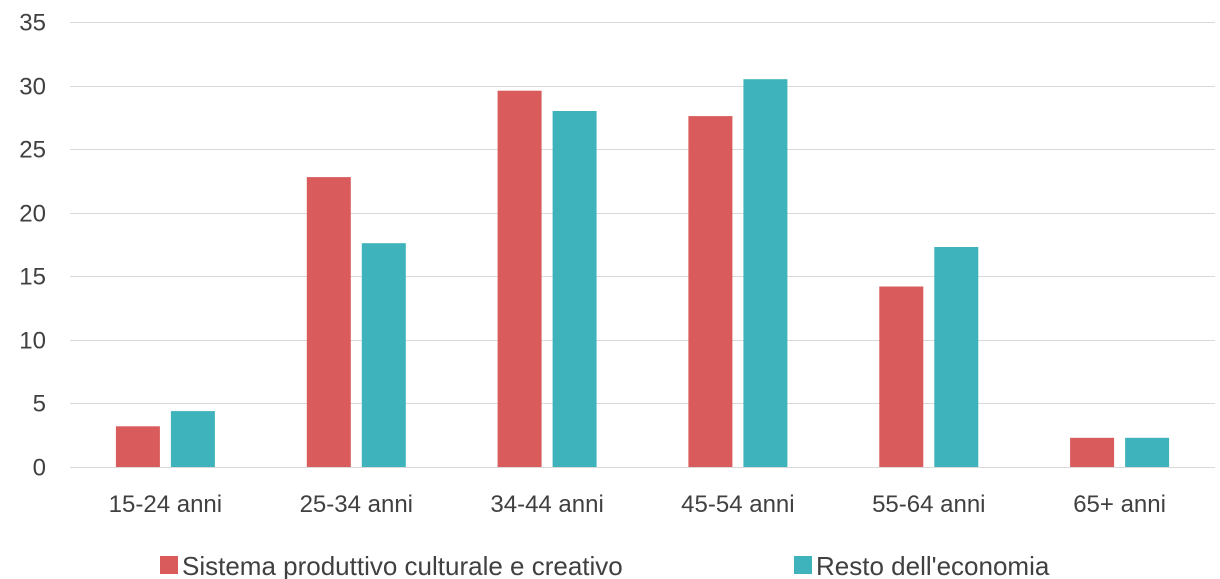 The width and height of the screenshot is (1220, 579). What do you see at coordinates (928, 504) in the screenshot?
I see `x-tick-label: 55-64 anni` at bounding box center [928, 504].